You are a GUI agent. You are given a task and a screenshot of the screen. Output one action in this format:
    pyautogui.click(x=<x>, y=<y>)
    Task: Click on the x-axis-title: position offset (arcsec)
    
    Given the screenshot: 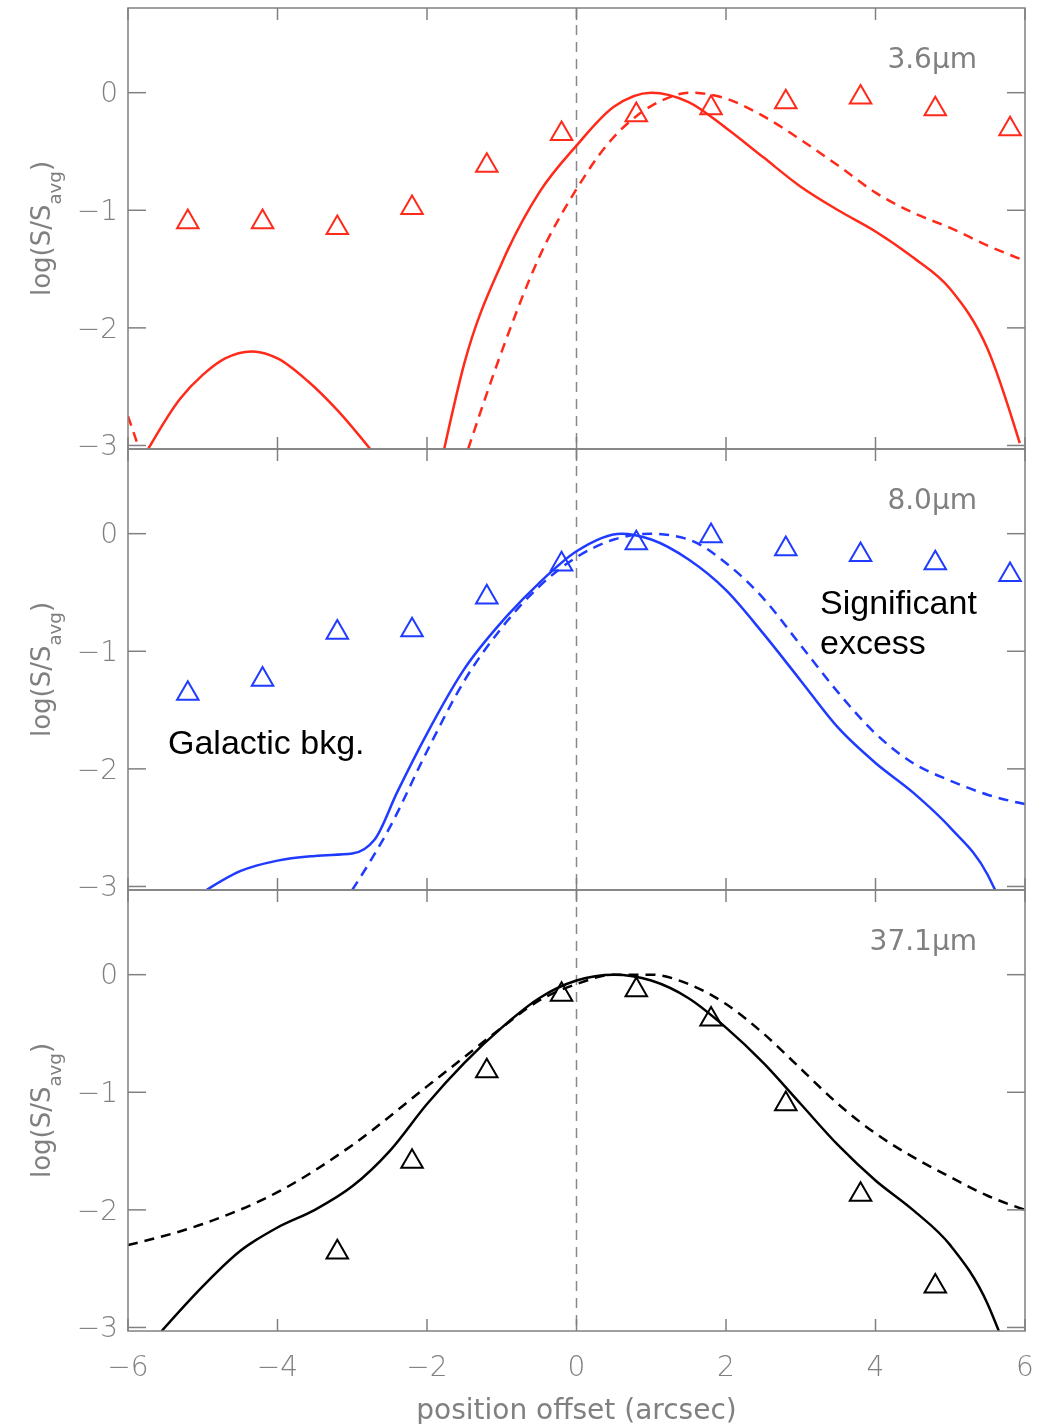 What is the action you would take?
    pyautogui.click(x=576, y=1408)
    